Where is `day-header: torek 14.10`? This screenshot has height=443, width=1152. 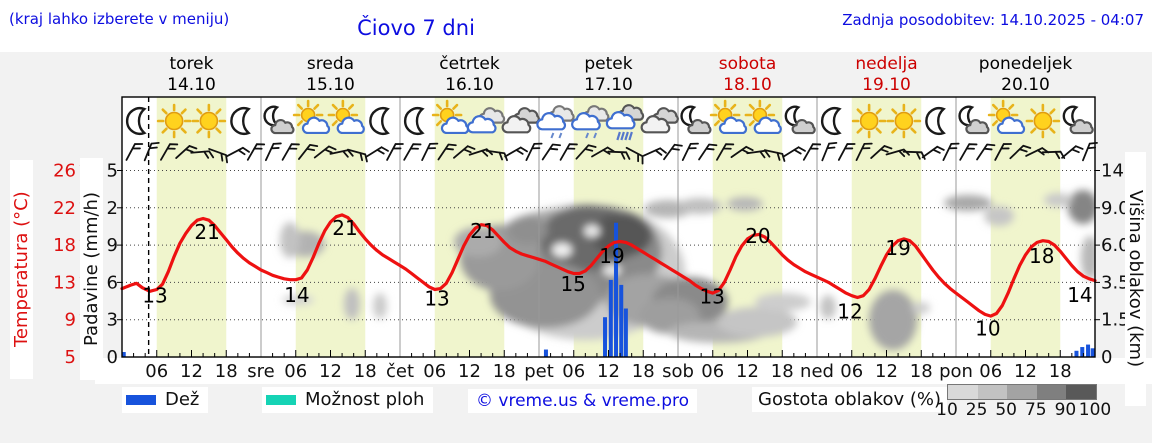 day-header: torek 14.10 is located at coordinates (191, 75).